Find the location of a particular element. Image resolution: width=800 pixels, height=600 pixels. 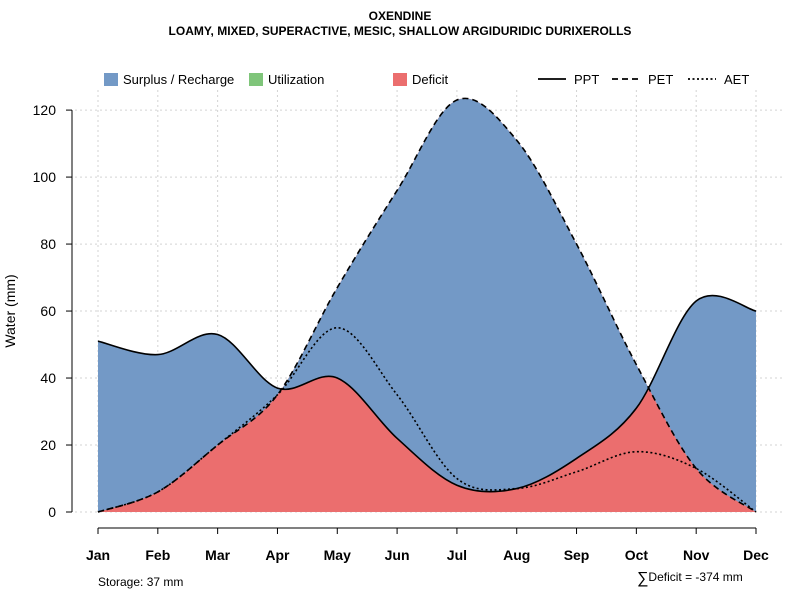

y-tick-label: 40 is located at coordinates (48, 378).